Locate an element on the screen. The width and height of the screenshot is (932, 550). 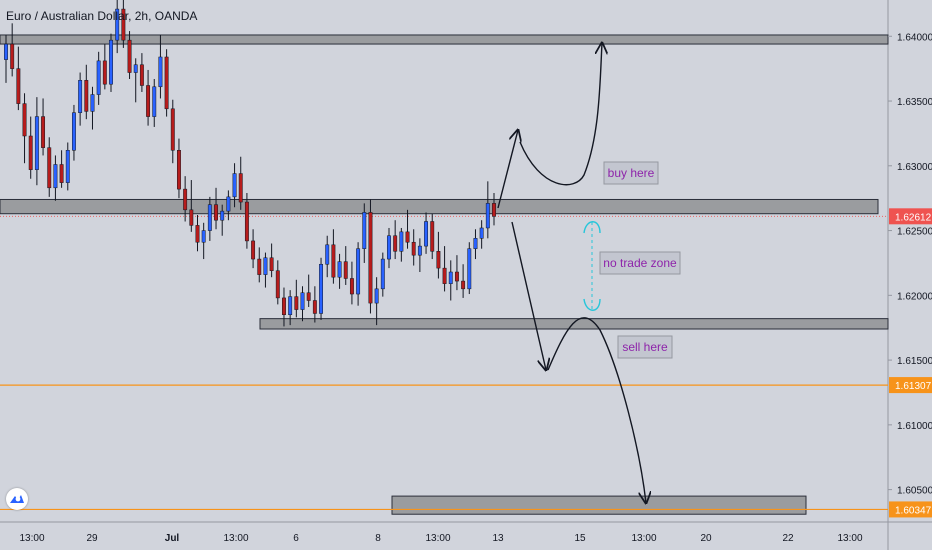
price-axis-panel is located at coordinates (910, 275).